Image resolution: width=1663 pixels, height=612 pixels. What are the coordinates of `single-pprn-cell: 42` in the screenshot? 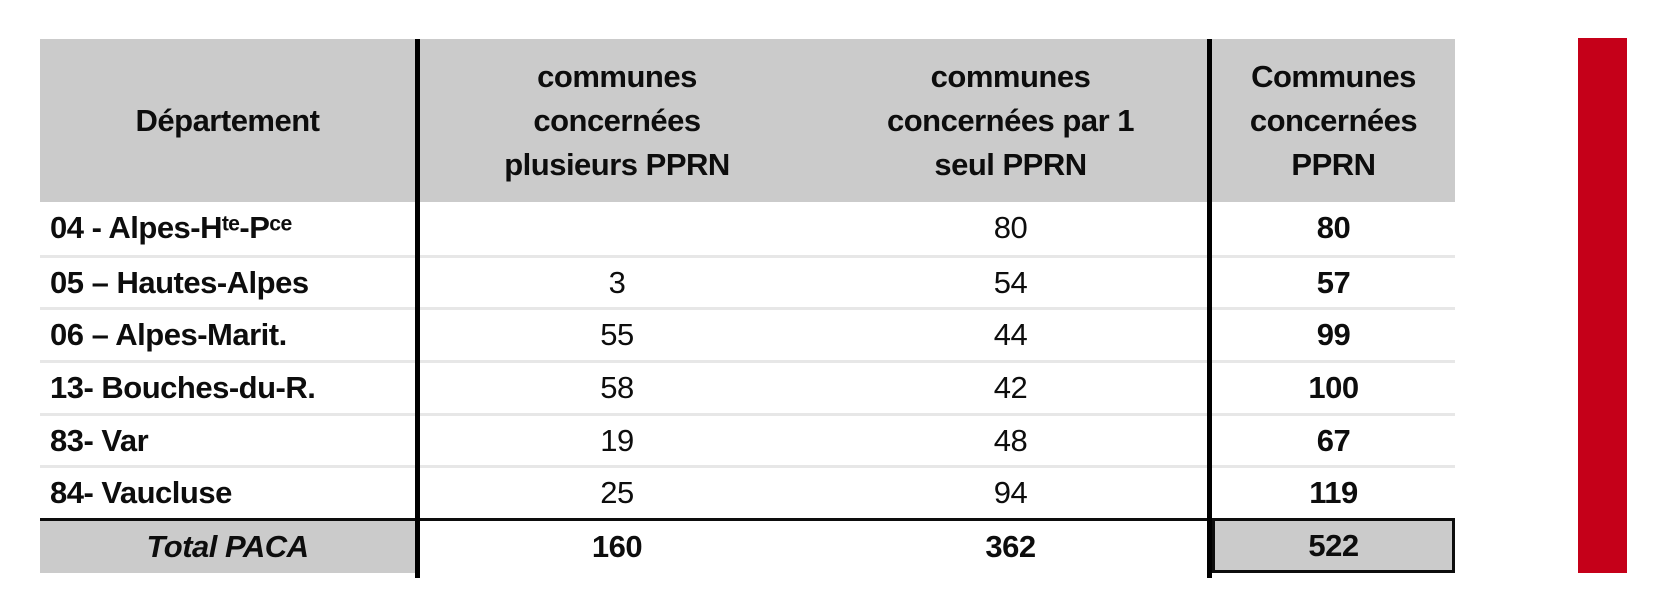 It's located at (1010, 386).